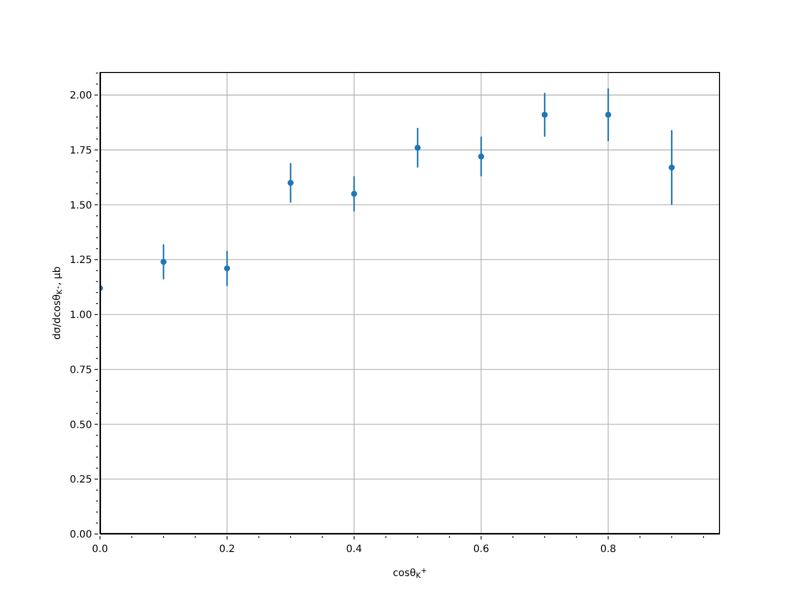  What do you see at coordinates (81, 535) in the screenshot?
I see `y-tick-label: 0.00` at bounding box center [81, 535].